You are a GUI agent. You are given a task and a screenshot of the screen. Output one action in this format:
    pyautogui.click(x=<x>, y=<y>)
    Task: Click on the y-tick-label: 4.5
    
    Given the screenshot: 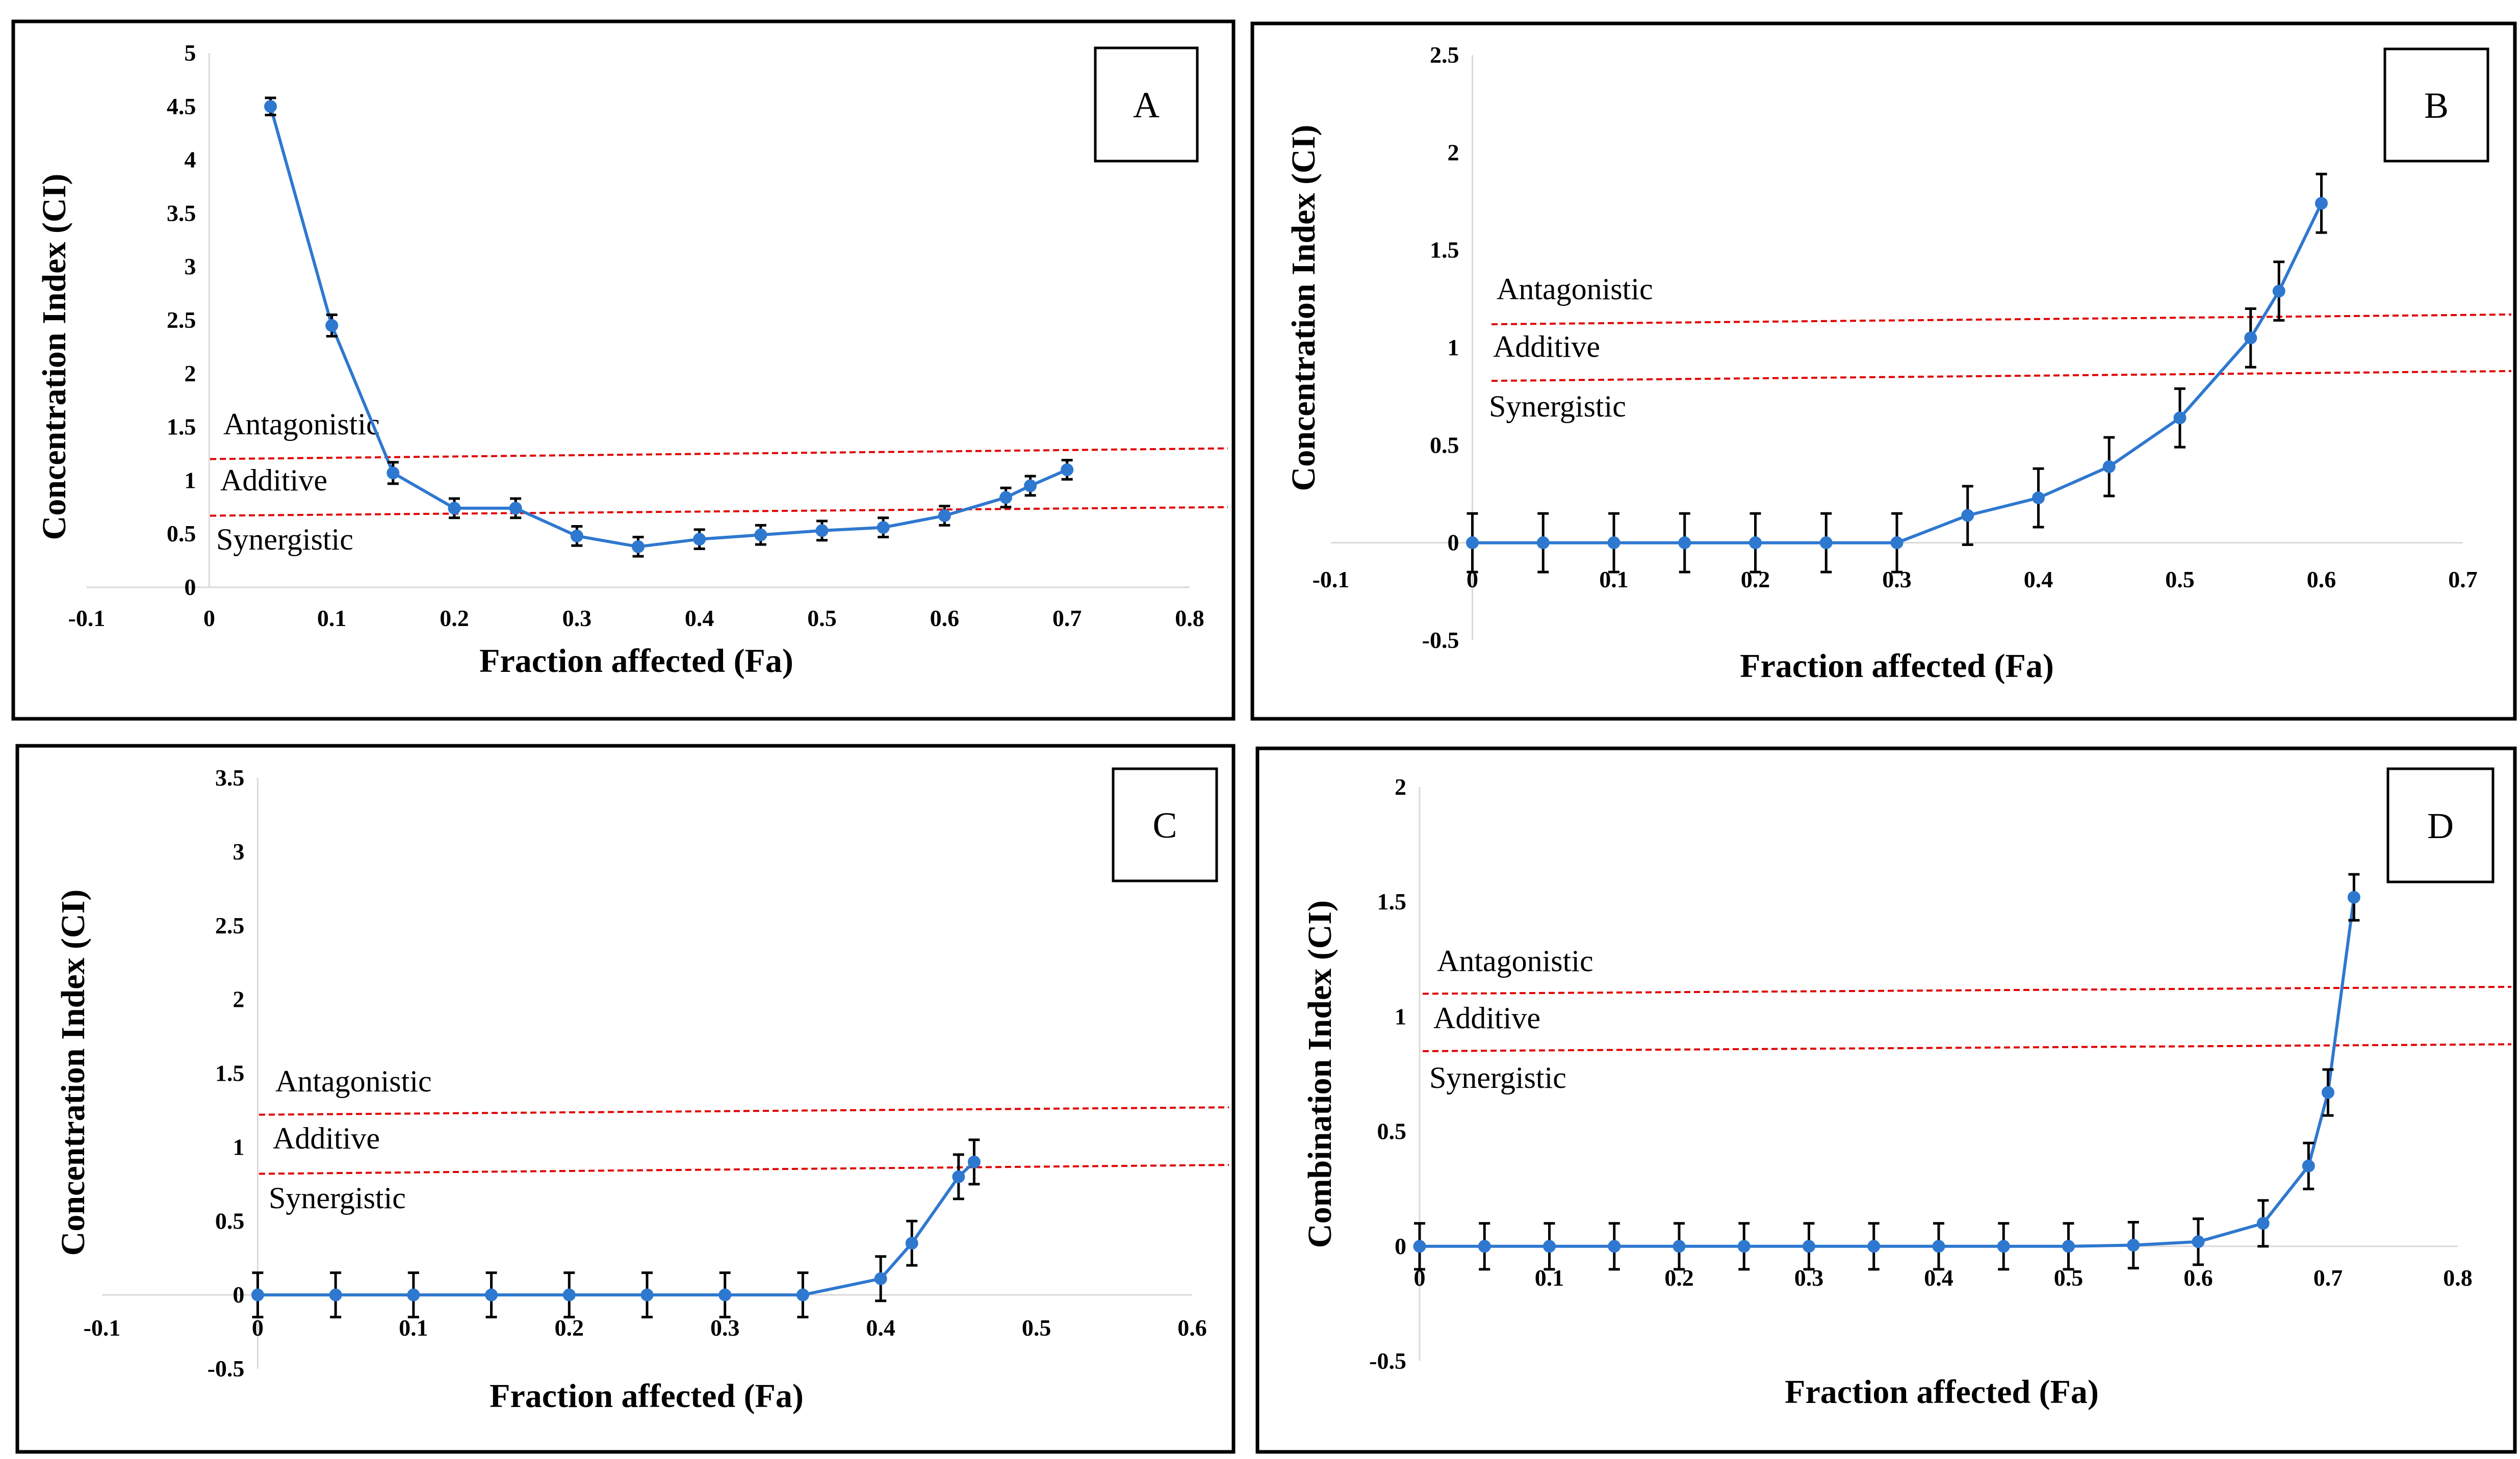 What is the action you would take?
    pyautogui.click(x=181, y=106)
    